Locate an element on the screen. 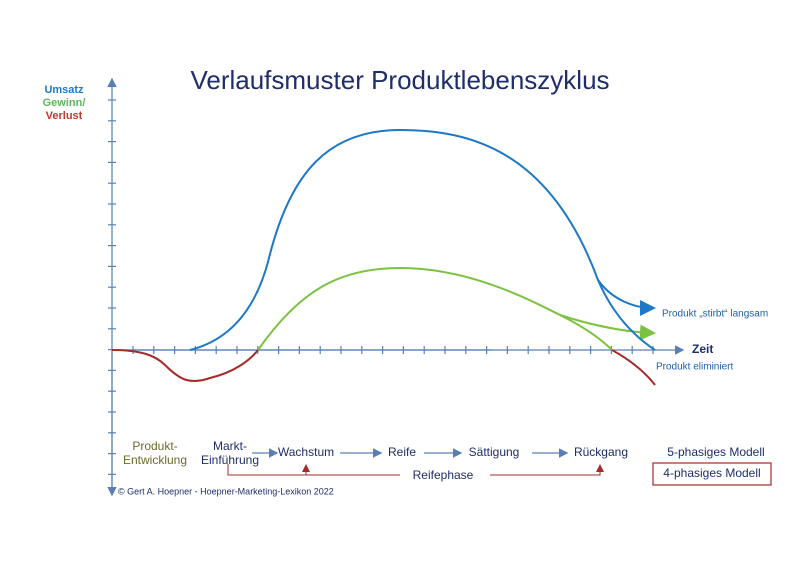  y-label-profit: Gewinn/ is located at coordinates (64, 103).